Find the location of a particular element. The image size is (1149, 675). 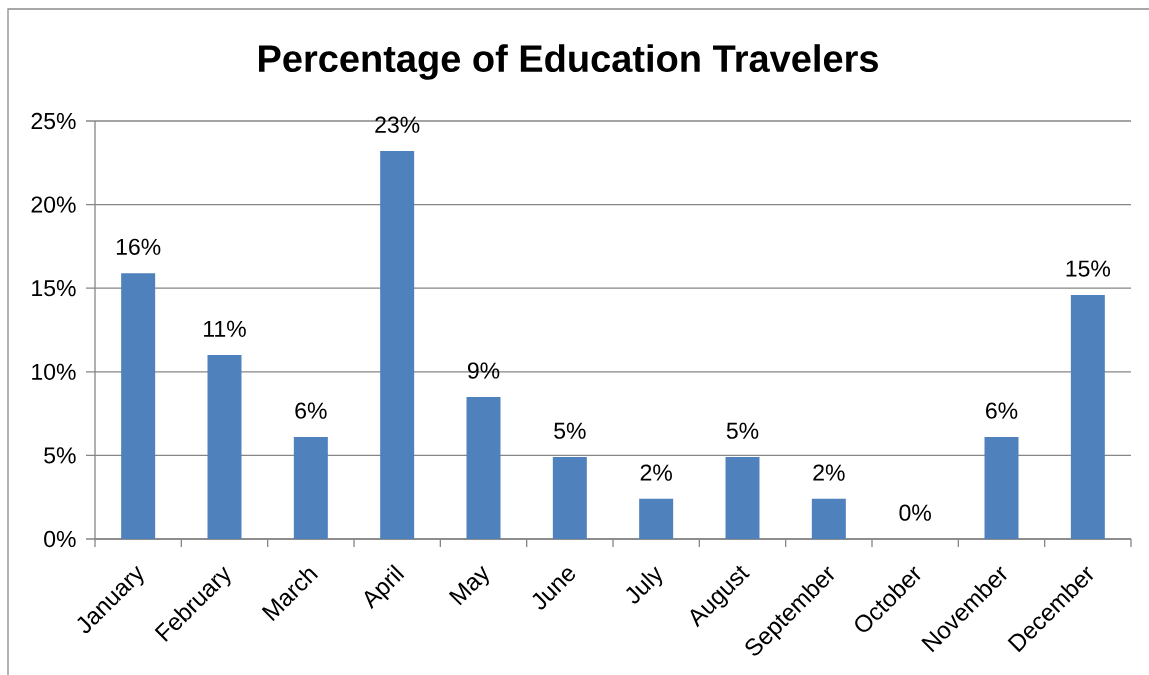

data-label: 16% is located at coordinates (138, 246).